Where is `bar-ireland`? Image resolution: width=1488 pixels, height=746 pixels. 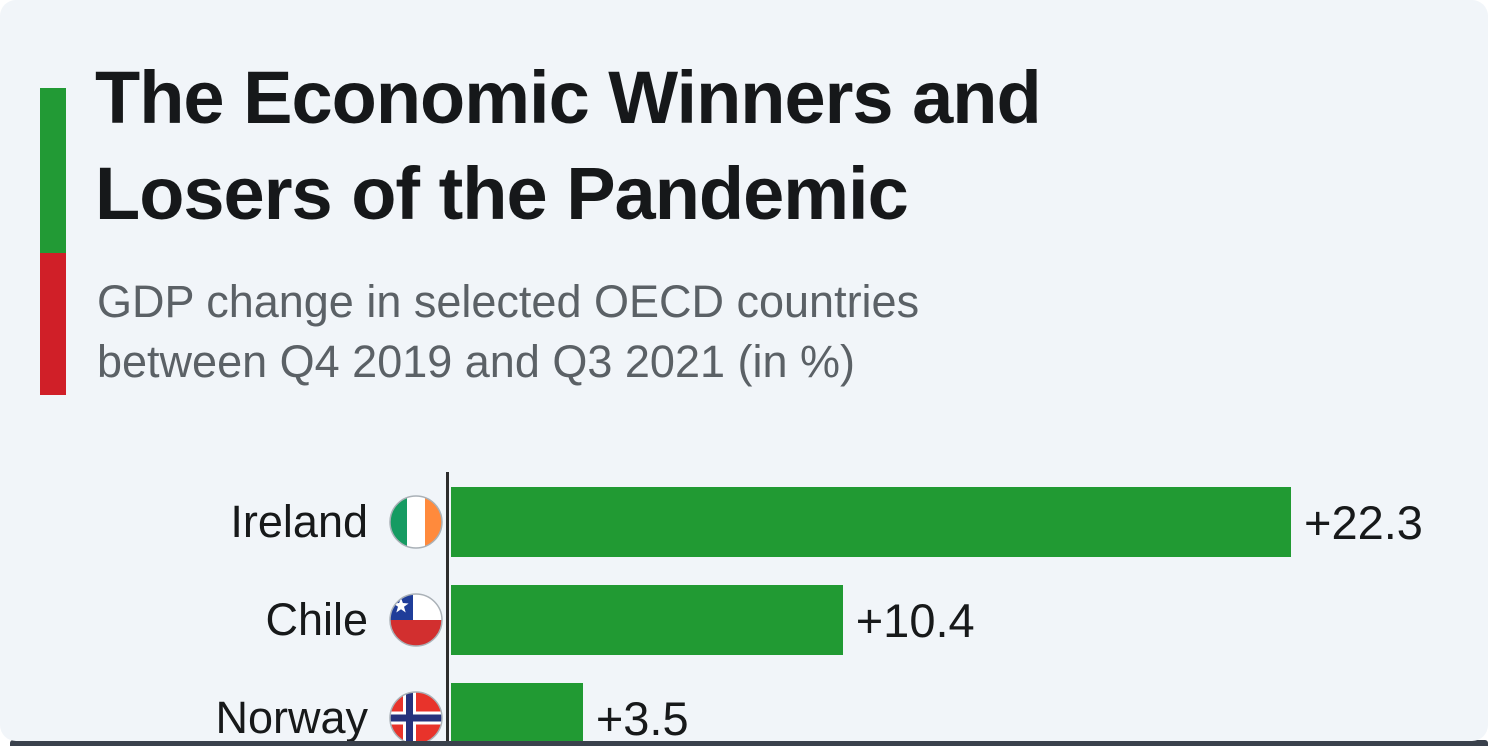
bar-ireland is located at coordinates (871, 522).